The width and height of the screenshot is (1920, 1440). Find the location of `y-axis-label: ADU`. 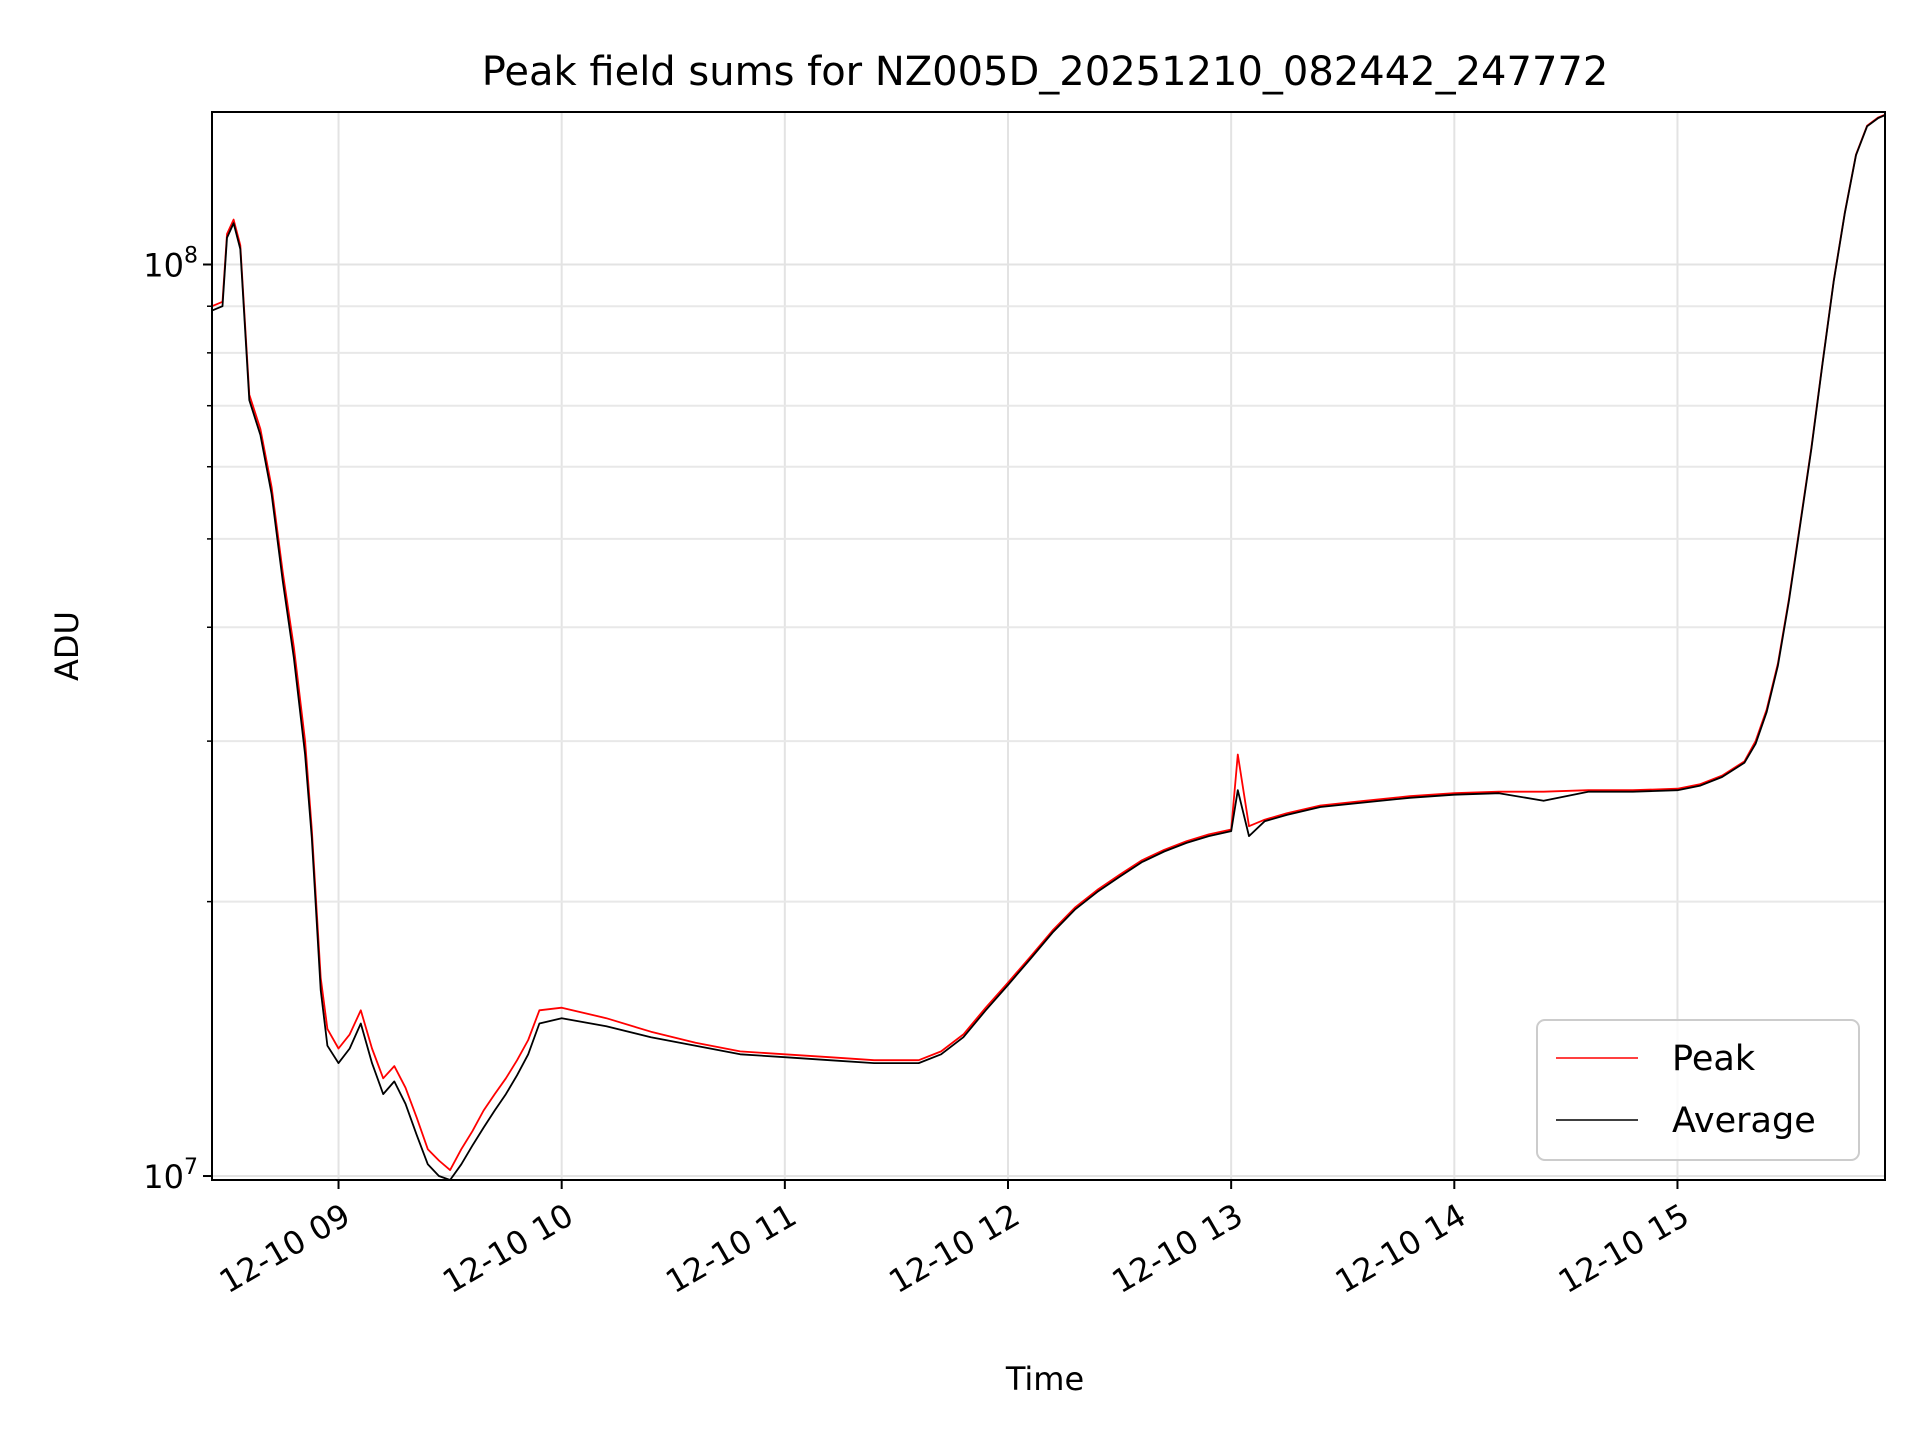

y-axis-label: ADU is located at coordinates (67, 646).